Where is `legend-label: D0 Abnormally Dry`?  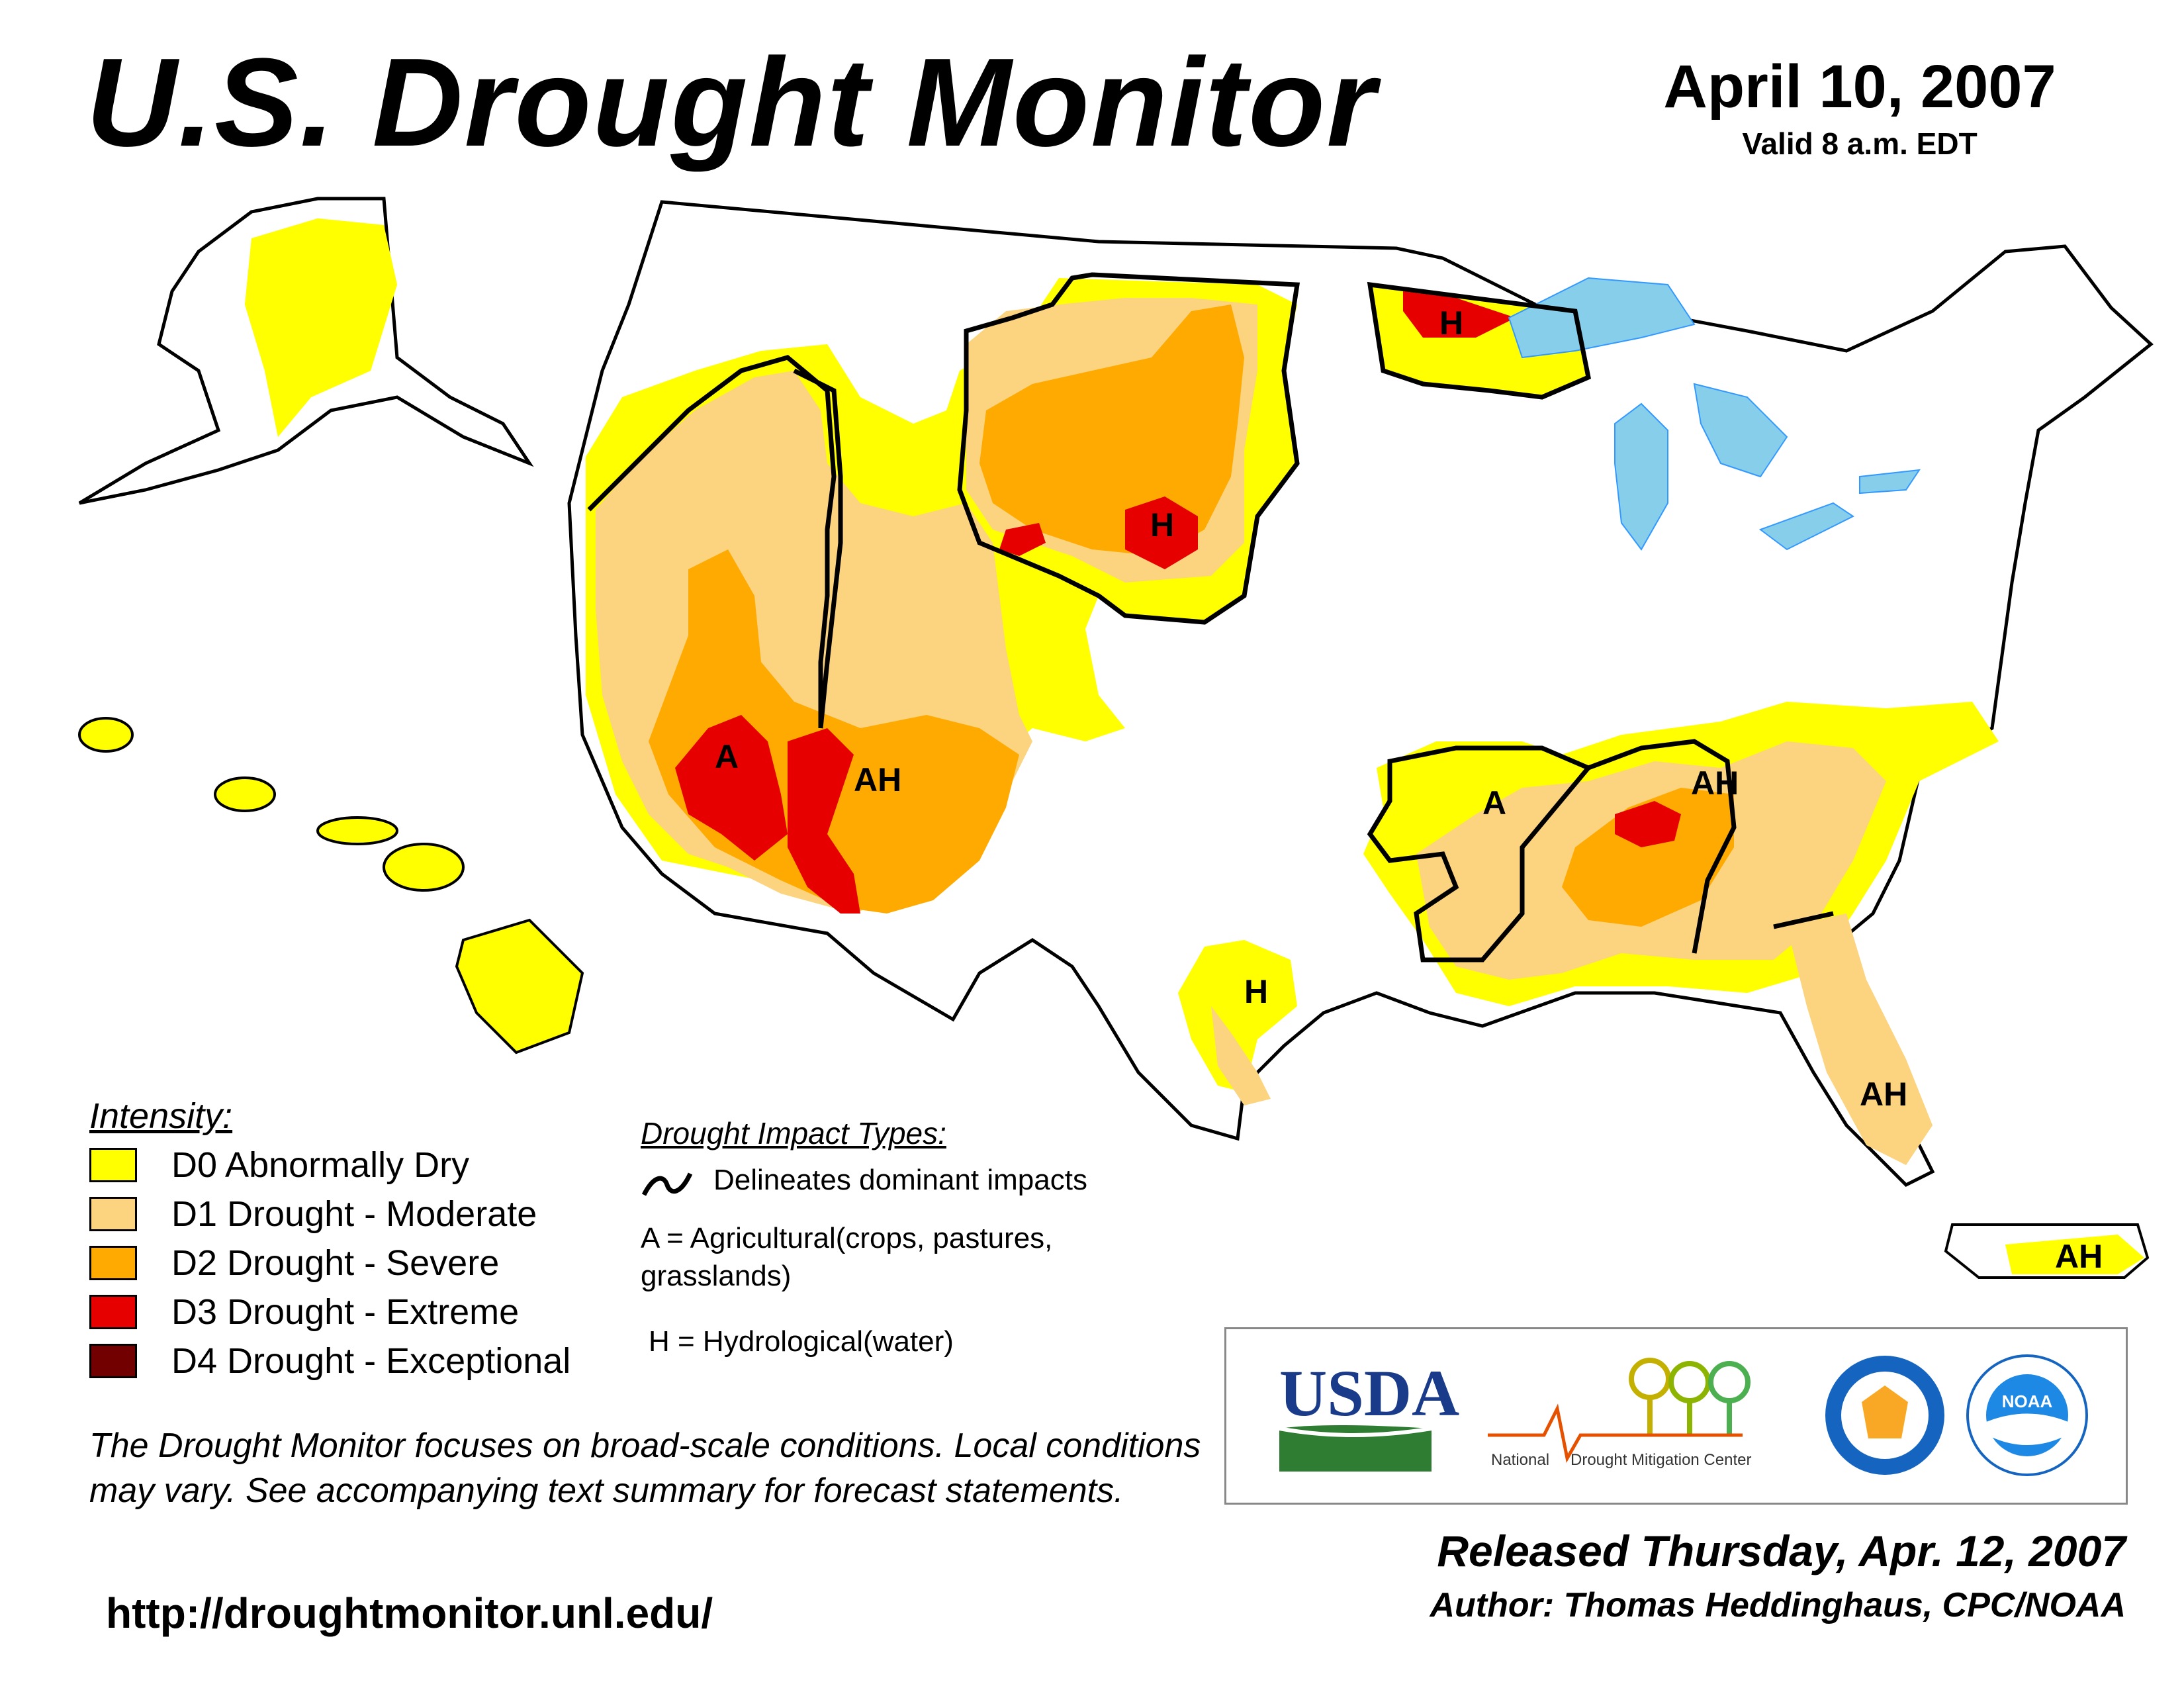
legend-label: D0 Abnormally Dry is located at coordinates (320, 1165).